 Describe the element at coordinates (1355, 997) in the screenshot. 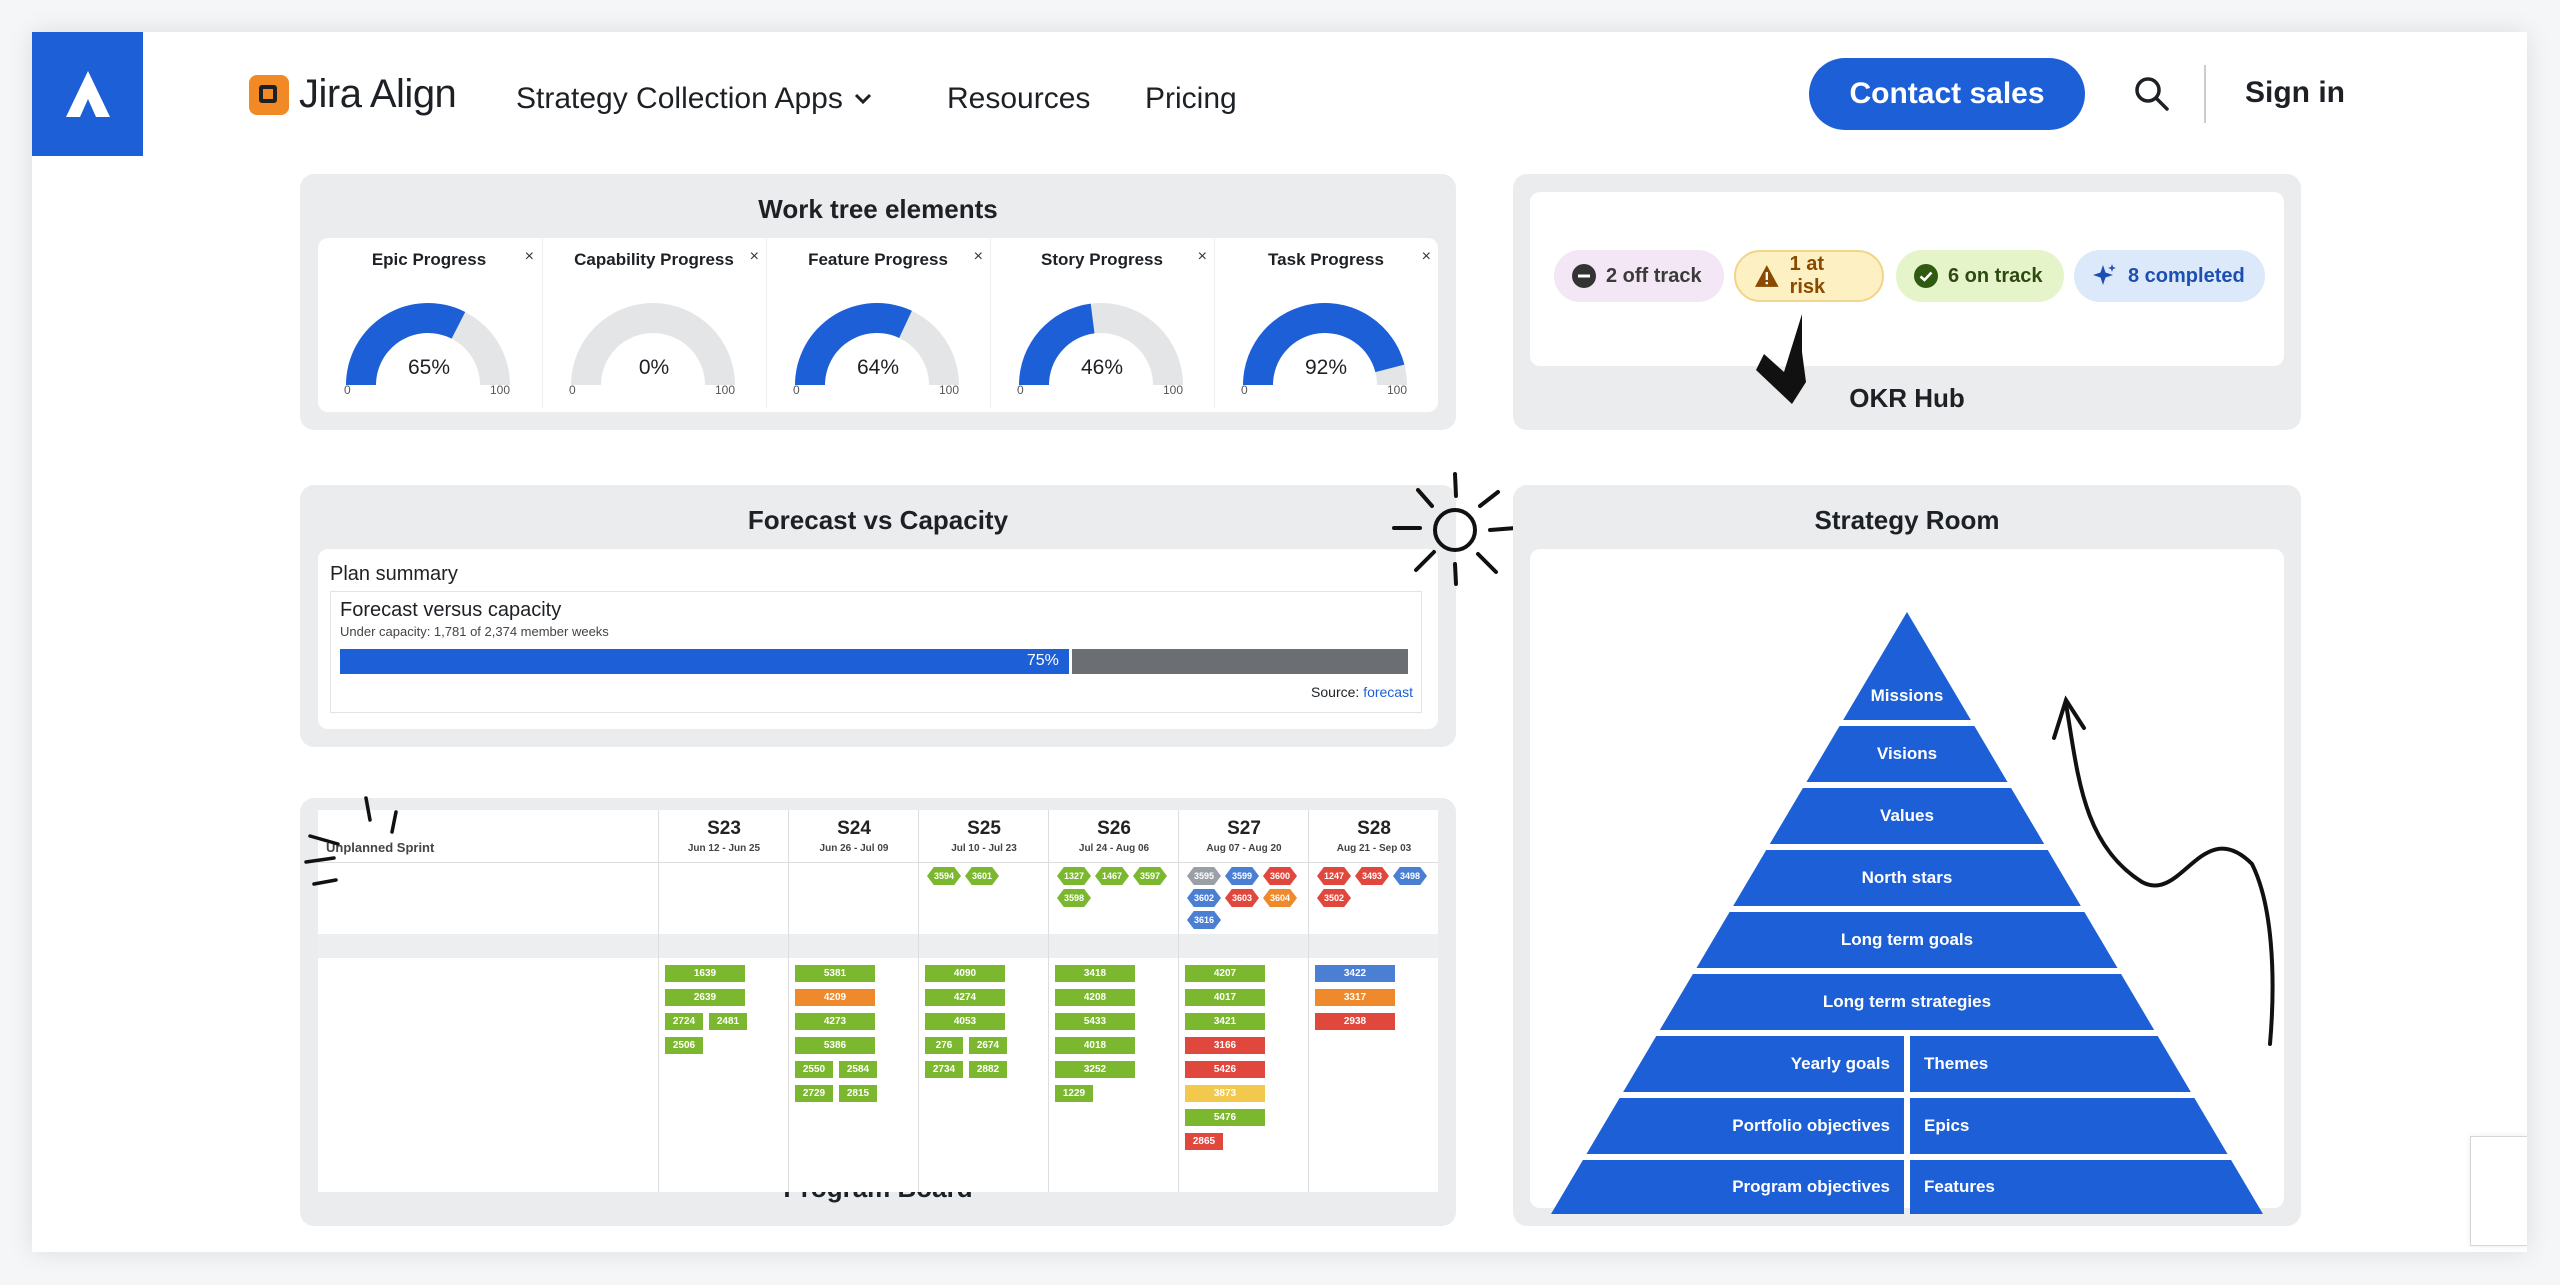

I see `story-tile: 3317` at that location.